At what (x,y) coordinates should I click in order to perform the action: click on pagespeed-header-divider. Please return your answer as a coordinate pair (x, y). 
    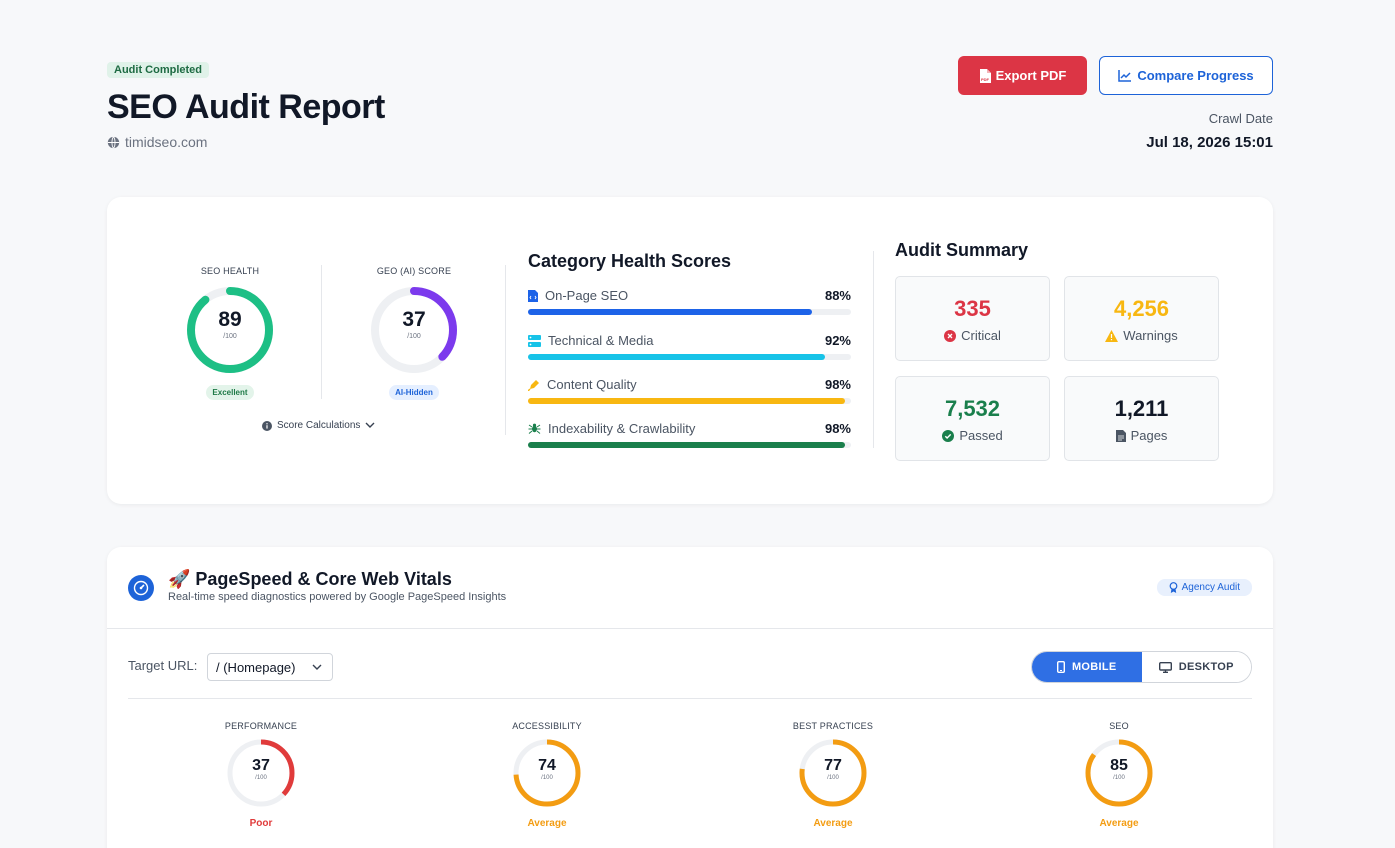
    Looking at the image, I should click on (690, 628).